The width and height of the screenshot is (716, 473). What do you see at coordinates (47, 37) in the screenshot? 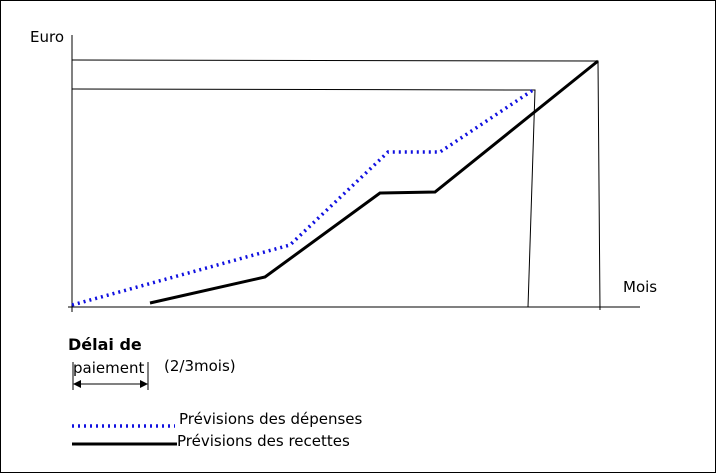
I see `y-axis-label: Euro` at bounding box center [47, 37].